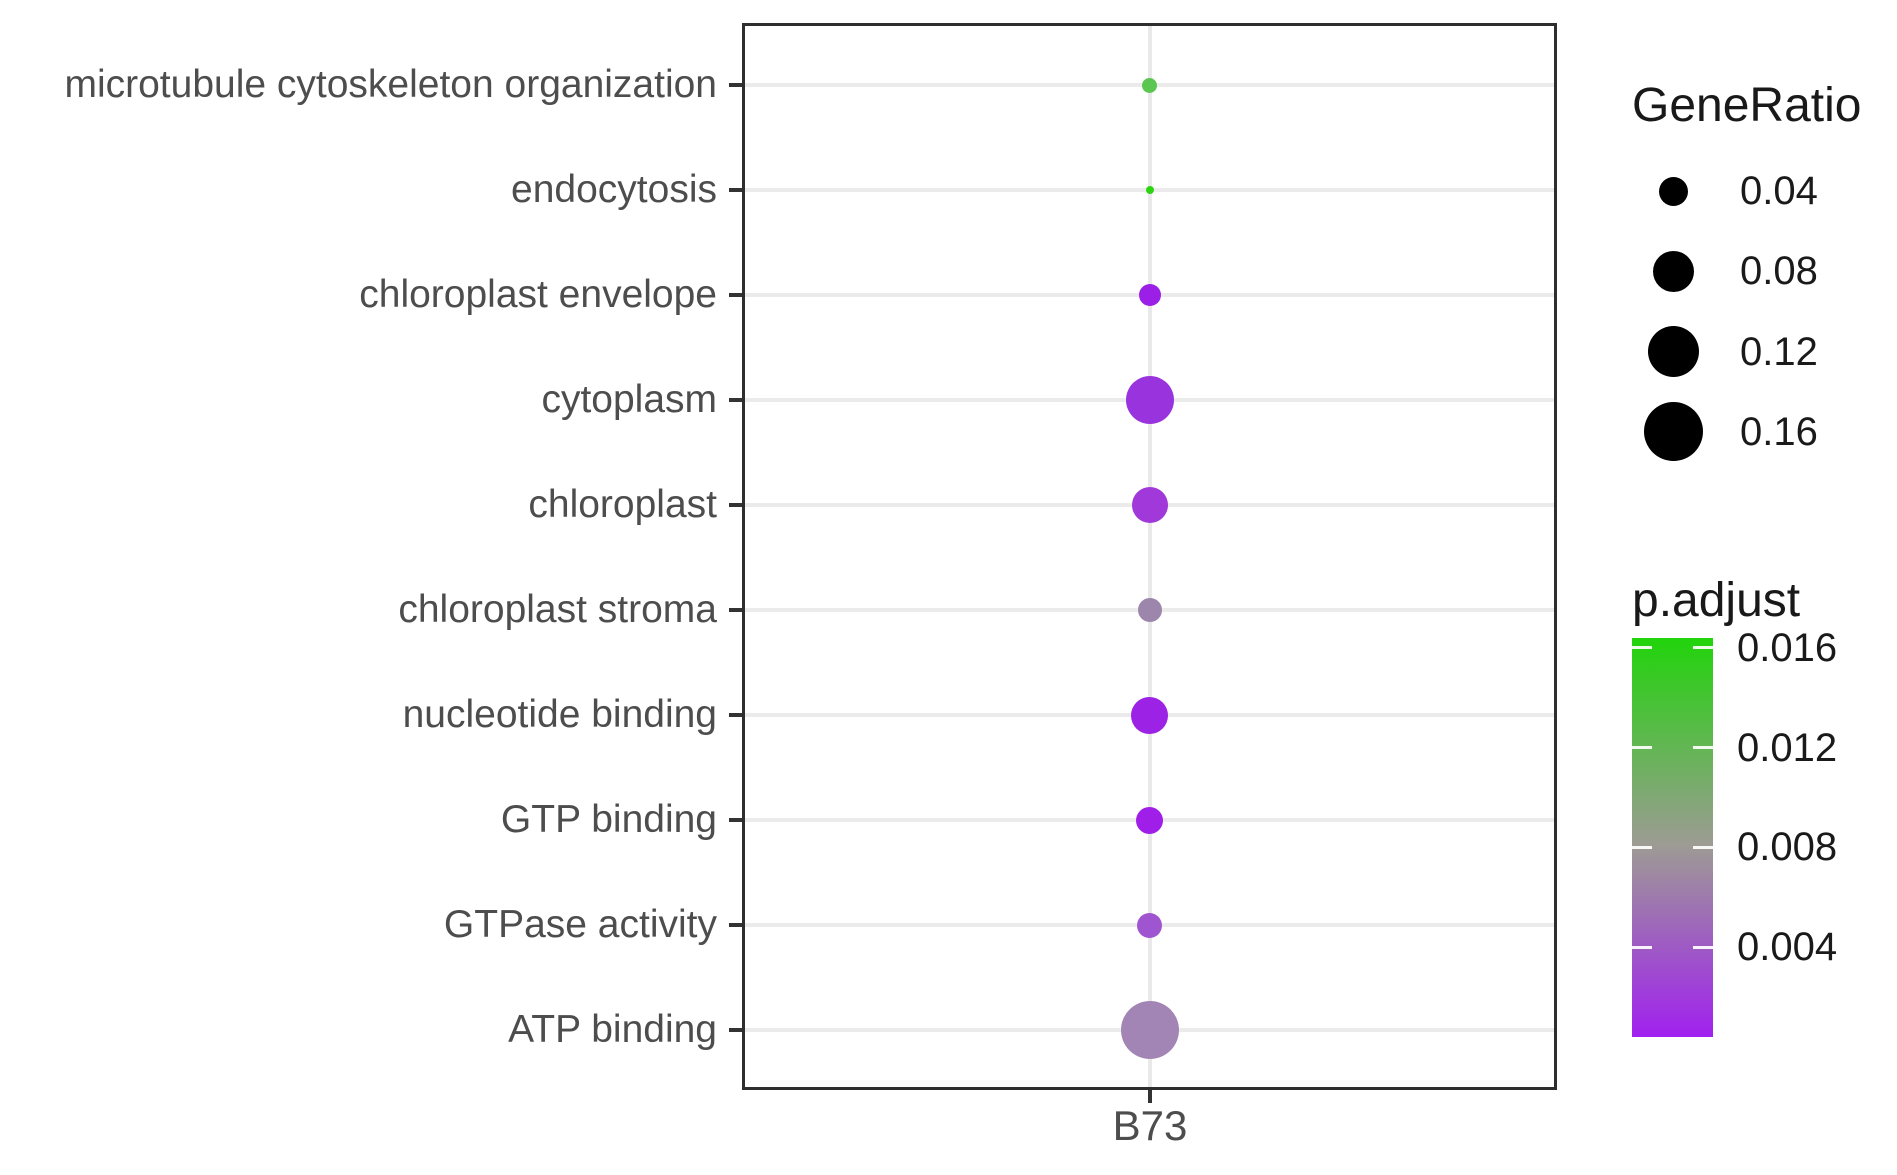 Image resolution: width=1897 pixels, height=1175 pixels. What do you see at coordinates (1149, 1030) in the screenshot?
I see `dot-atp-binding` at bounding box center [1149, 1030].